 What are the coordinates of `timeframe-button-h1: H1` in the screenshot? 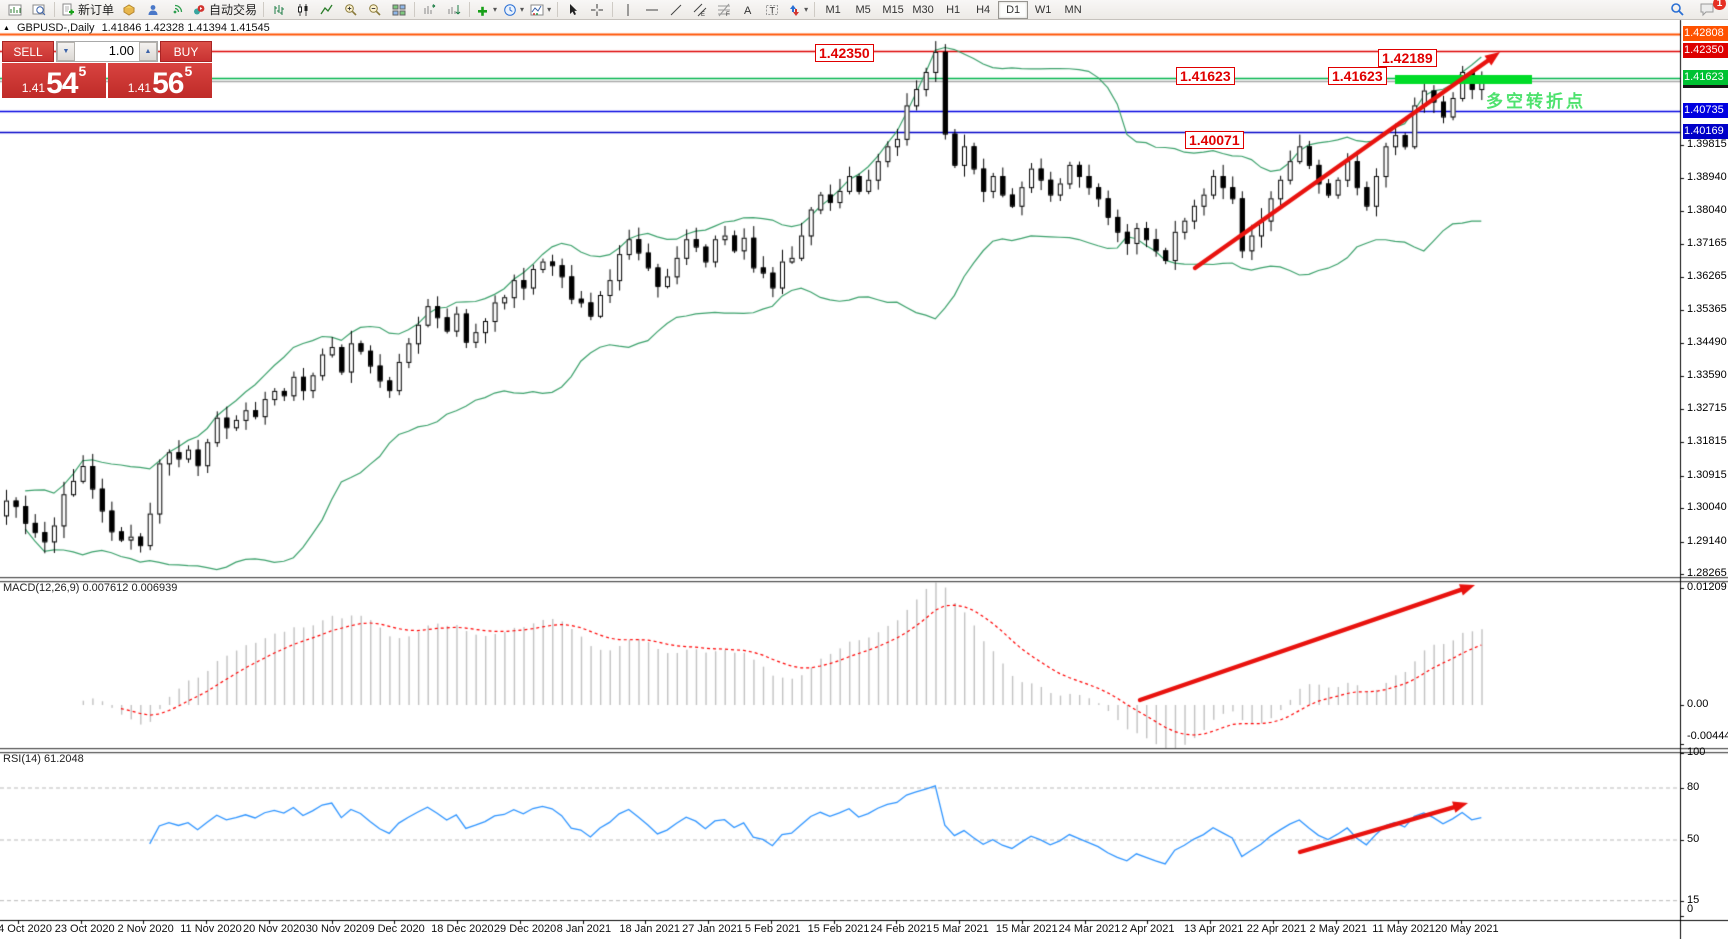 It's located at (953, 9).